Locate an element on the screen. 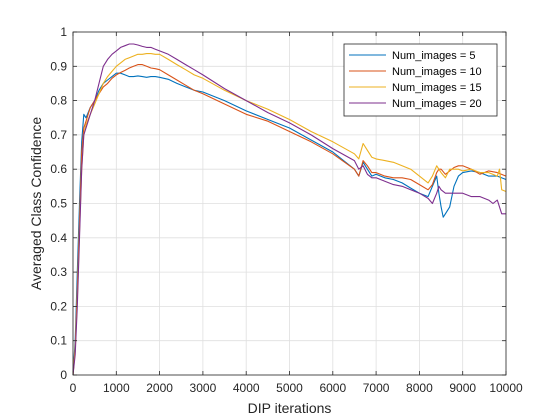 This screenshot has width=560, height=420. y-axis-label: Averaged Class Confidence is located at coordinates (36, 204).